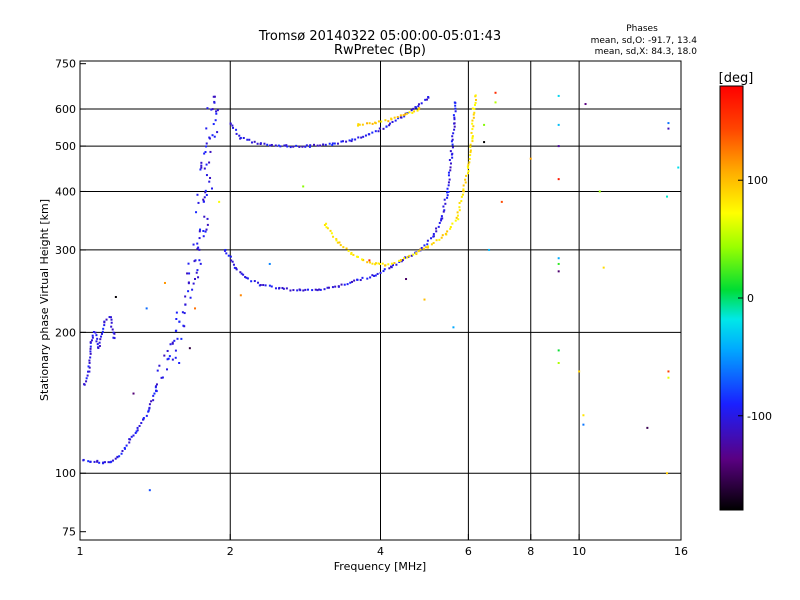  Describe the element at coordinates (681, 551) in the screenshot. I see `x-tick-label: 16` at that location.